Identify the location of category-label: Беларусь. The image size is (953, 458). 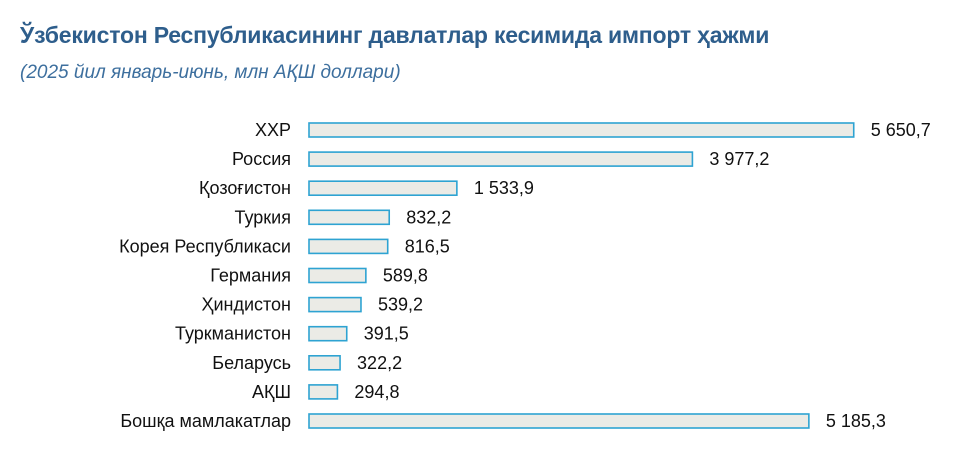
(251, 363).